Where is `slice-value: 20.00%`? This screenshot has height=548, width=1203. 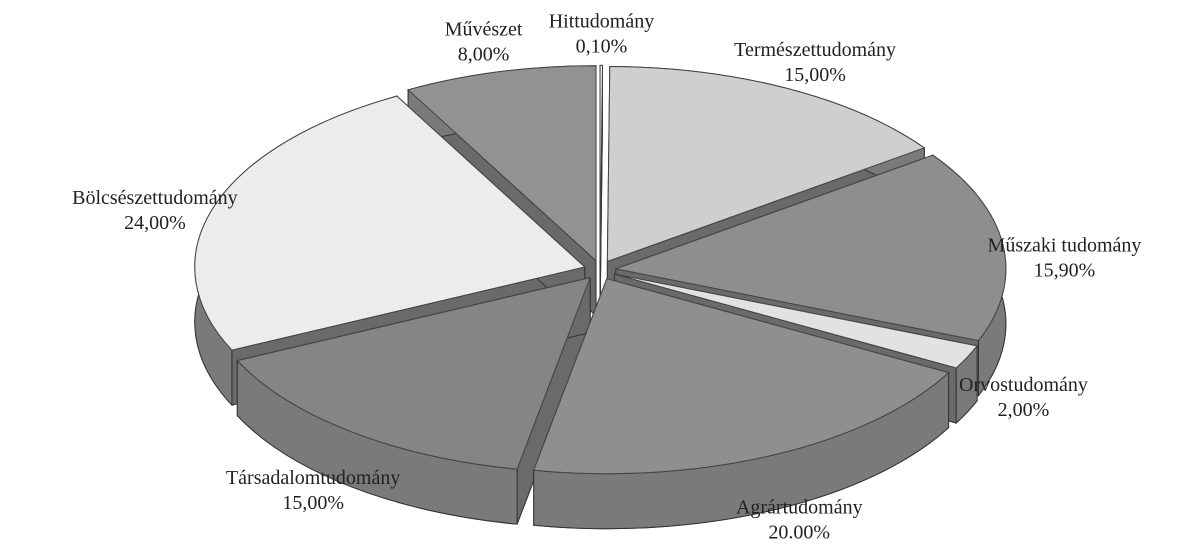 slice-value: 20.00% is located at coordinates (799, 532).